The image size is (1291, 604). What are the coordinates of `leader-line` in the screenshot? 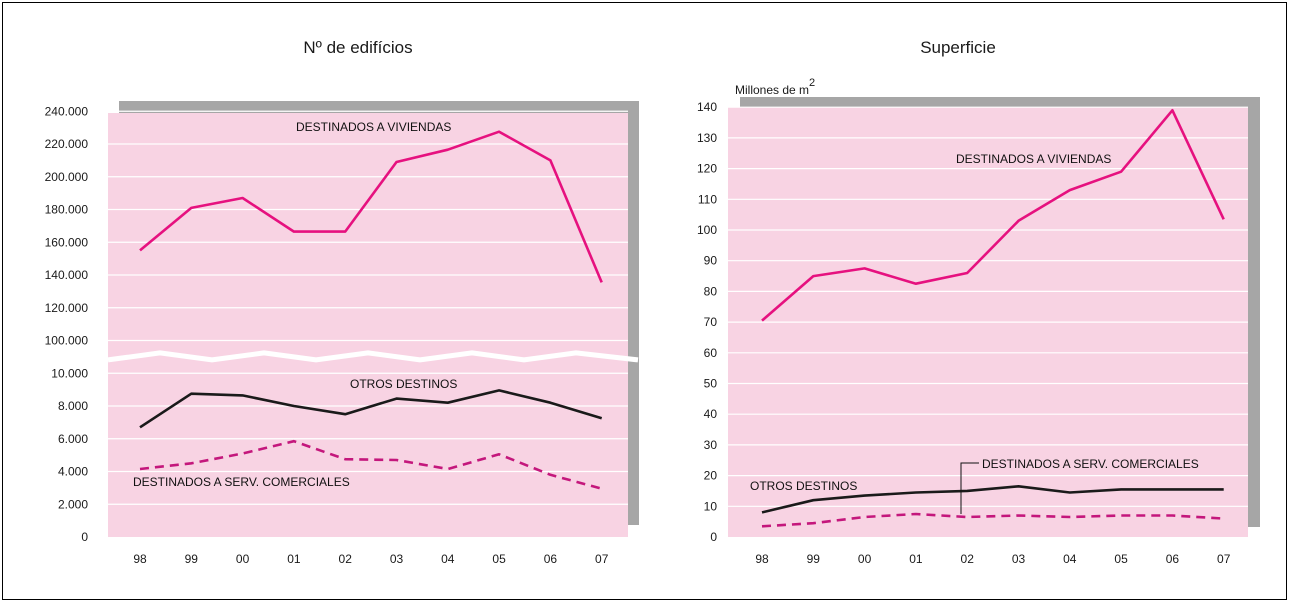 It's located at (969, 488).